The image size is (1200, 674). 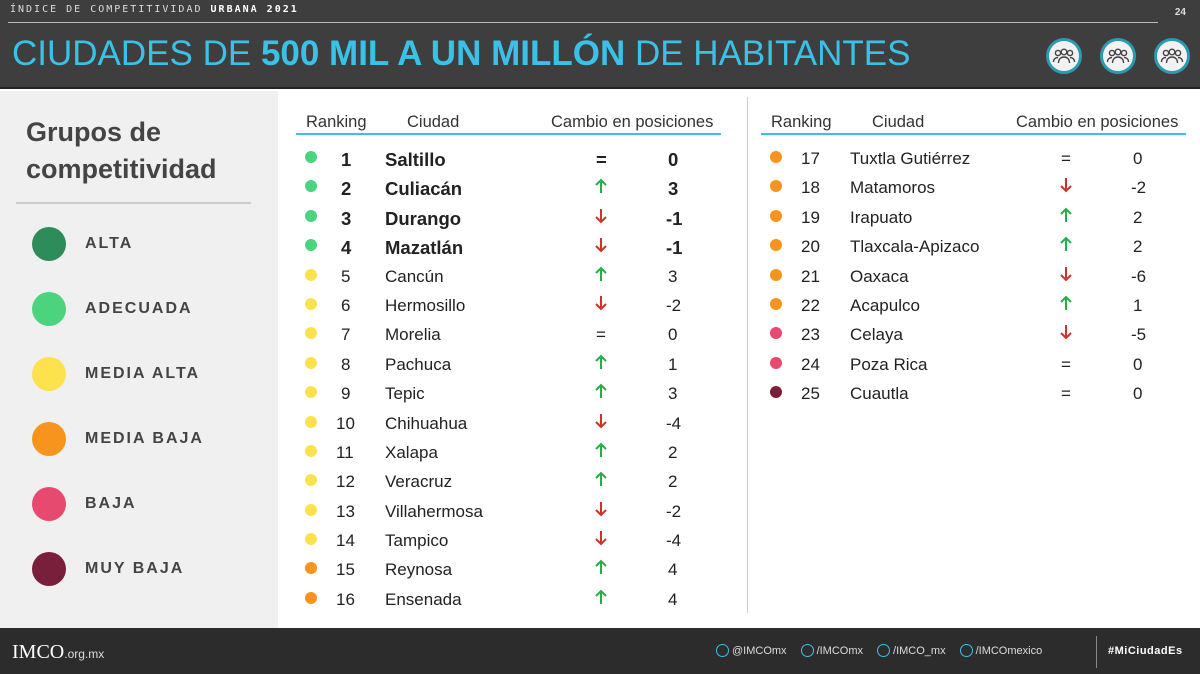 I want to click on table-row: 15 Reynosa 4, so click(x=508, y=568).